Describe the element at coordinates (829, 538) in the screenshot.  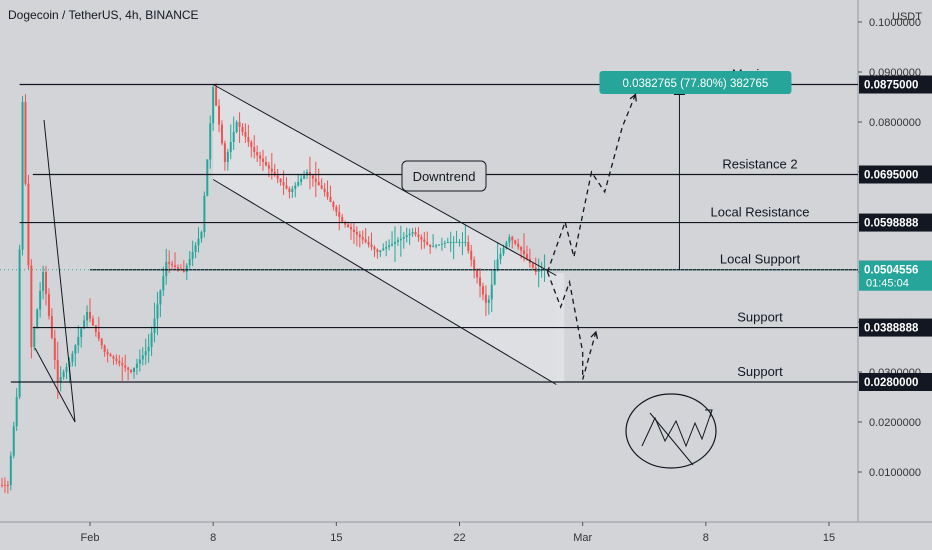
I see `x-tick-label: 15` at that location.